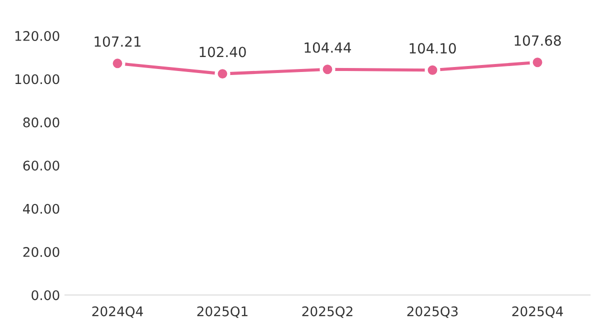  Describe the element at coordinates (46, 295) in the screenshot. I see `y-tick-label: 0.00` at that location.